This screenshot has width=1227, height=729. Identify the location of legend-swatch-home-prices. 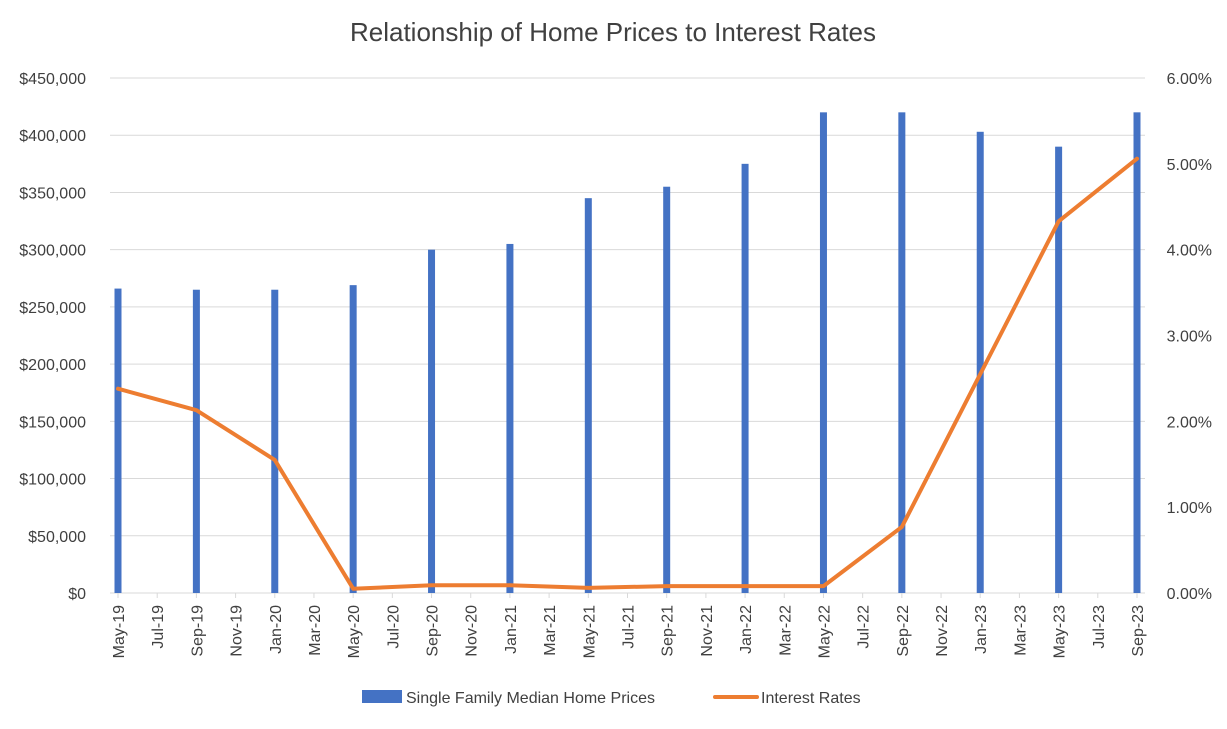
(382, 696).